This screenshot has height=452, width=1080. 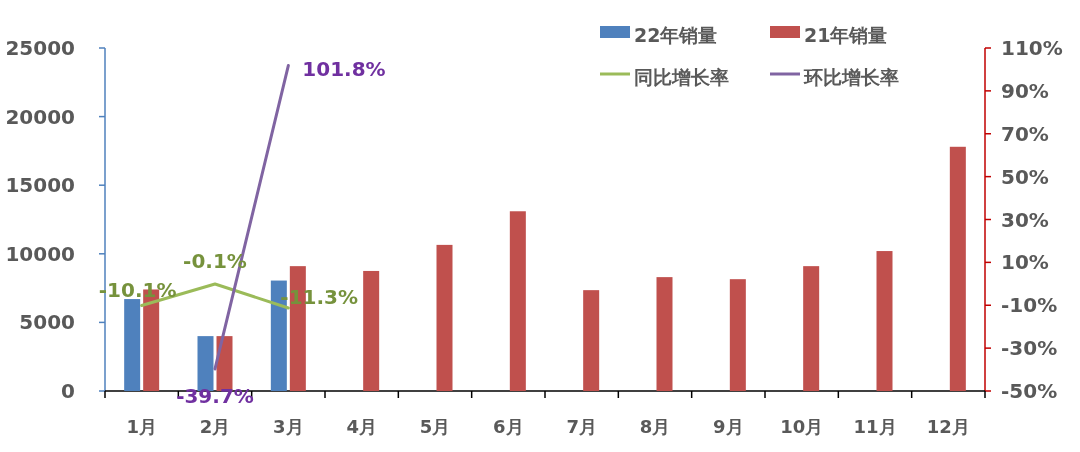 I want to click on x-tick-label: 6月, so click(x=508, y=426).